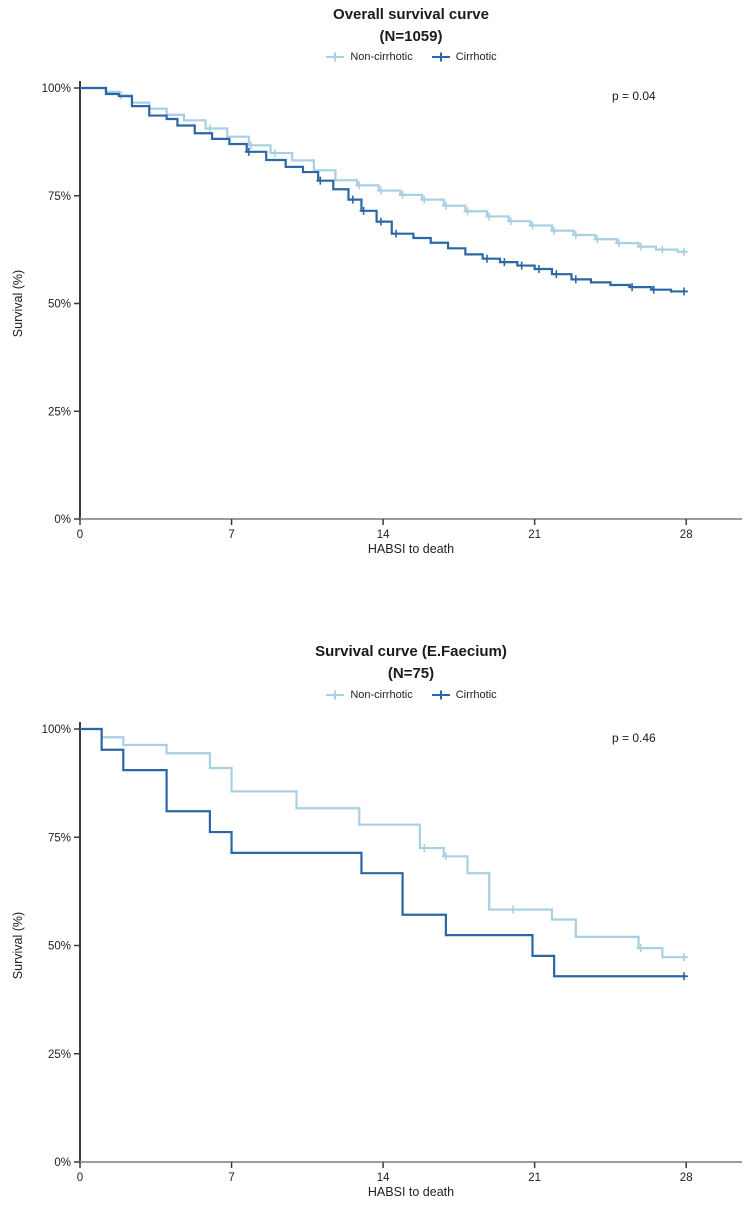 The height and width of the screenshot is (1210, 744). Describe the element at coordinates (411, 673) in the screenshot. I see `chart-title-line2: (N=75)` at that location.